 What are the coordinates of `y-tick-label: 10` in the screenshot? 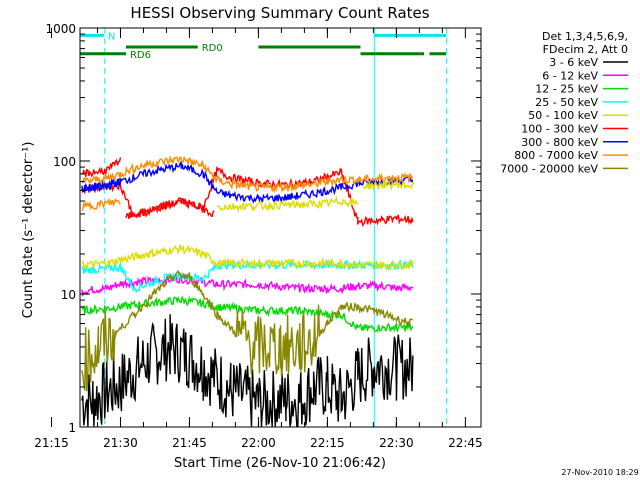 It's located at (68, 295).